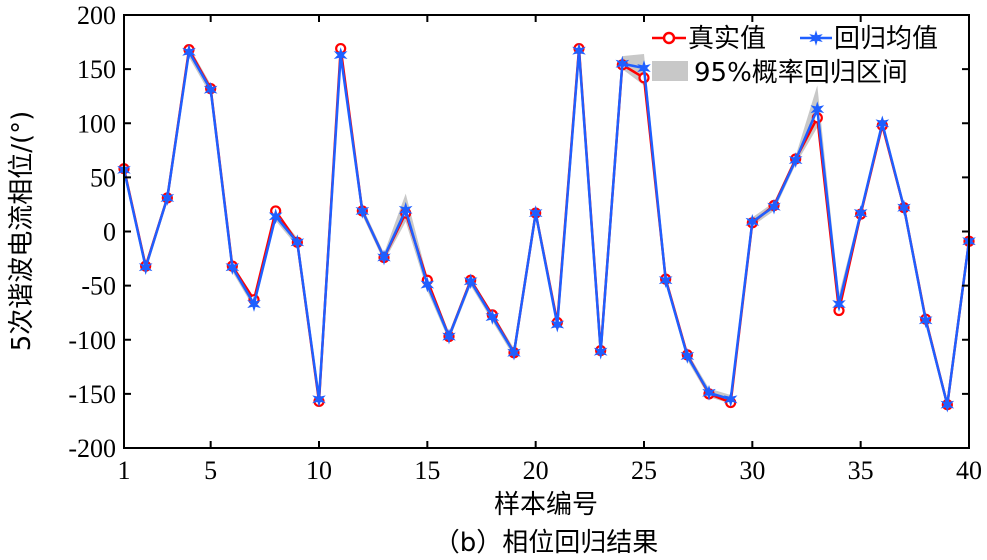 The height and width of the screenshot is (560, 987). What do you see at coordinates (727, 39) in the screenshot?
I see `legend-true-value-label: 真实值` at bounding box center [727, 39].